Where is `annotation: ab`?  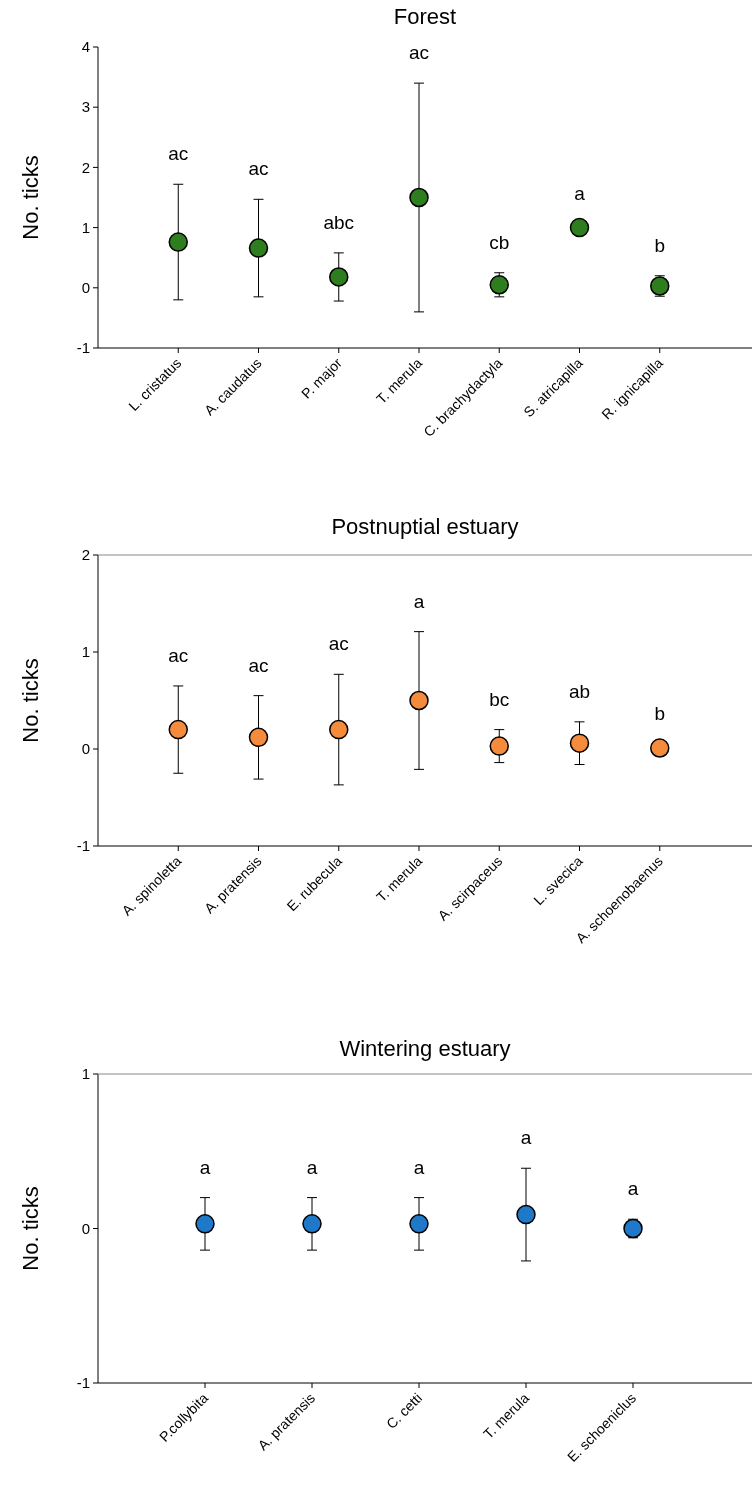
annotation: ab is located at coordinates (579, 691).